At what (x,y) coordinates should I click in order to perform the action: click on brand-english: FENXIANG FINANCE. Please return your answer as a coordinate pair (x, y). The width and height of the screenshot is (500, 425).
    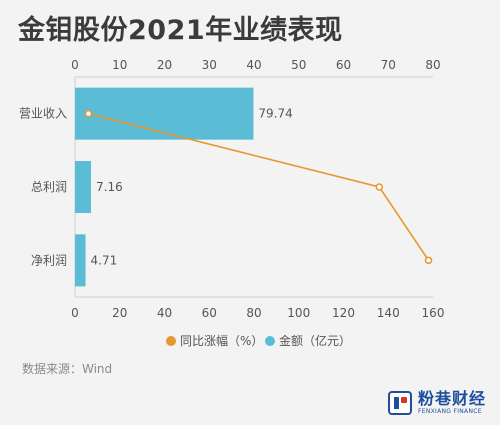
    Looking at the image, I should click on (449, 411).